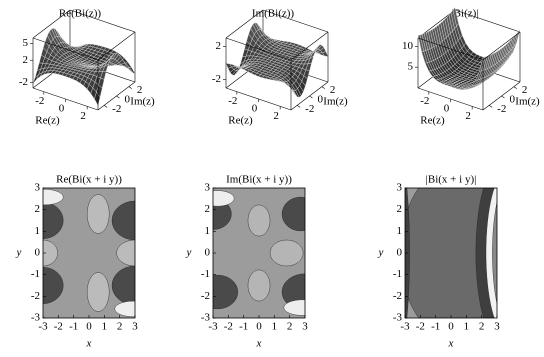 The image size is (544, 357). What do you see at coordinates (259, 180) in the screenshot?
I see `plot-title: Im(Bi(x + i y))` at bounding box center [259, 180].